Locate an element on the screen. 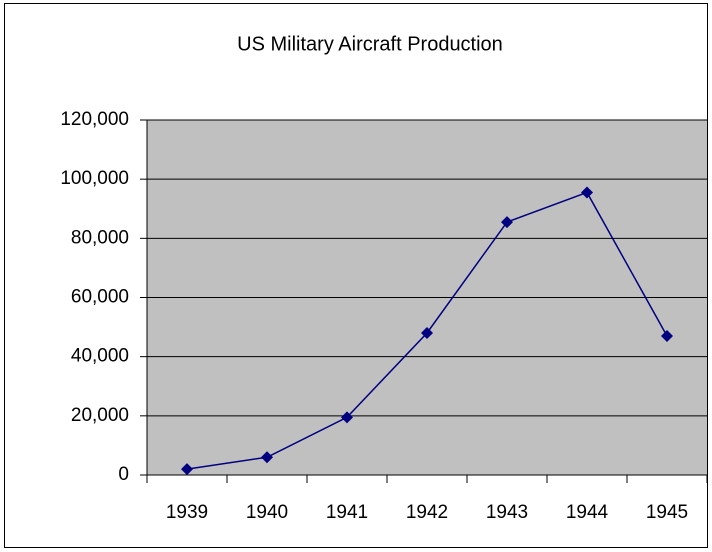 This screenshot has width=712, height=552. chart-title: US Military Aircraft Production is located at coordinates (370, 44).